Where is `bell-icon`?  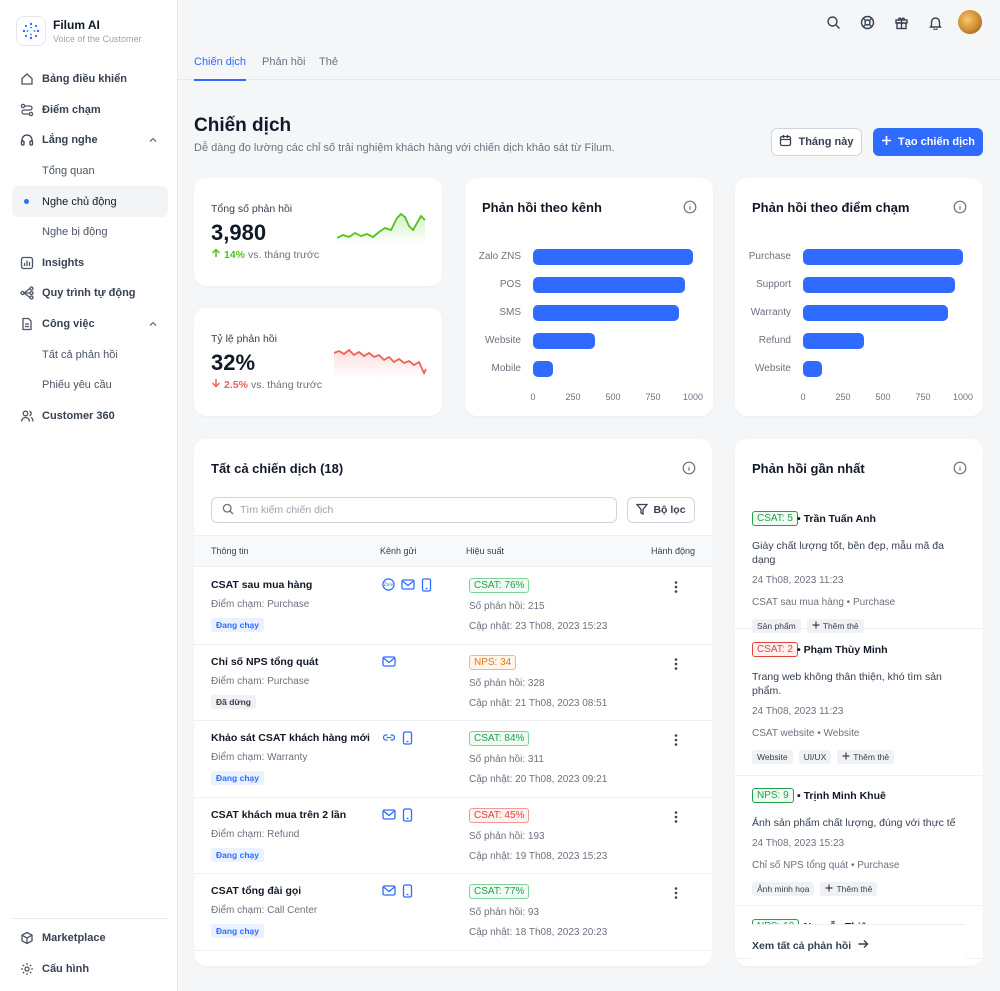
bell-icon is located at coordinates (935, 22).